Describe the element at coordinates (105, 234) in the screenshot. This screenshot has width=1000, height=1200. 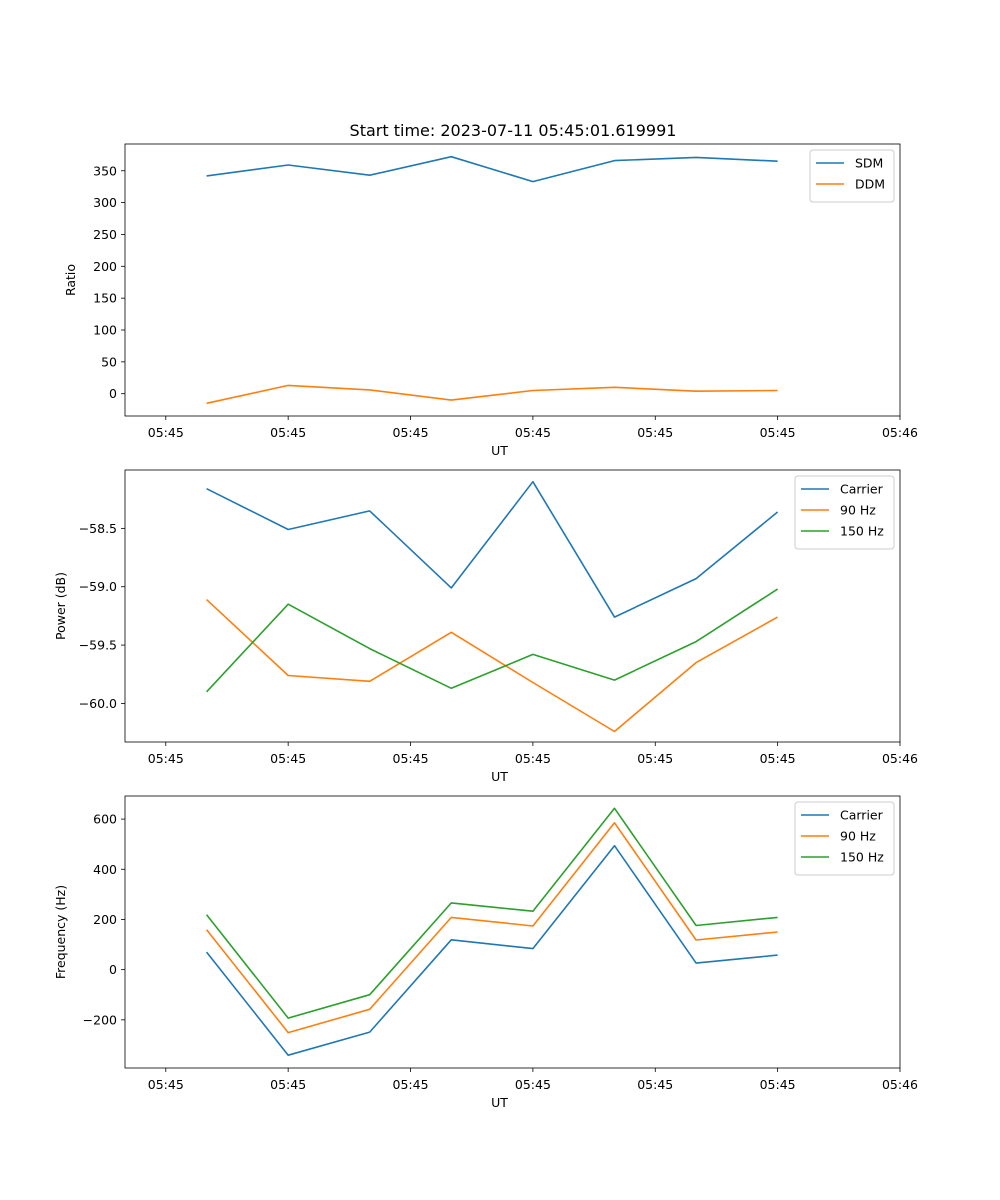
I see `chart-1-y-tick-label: 250` at that location.